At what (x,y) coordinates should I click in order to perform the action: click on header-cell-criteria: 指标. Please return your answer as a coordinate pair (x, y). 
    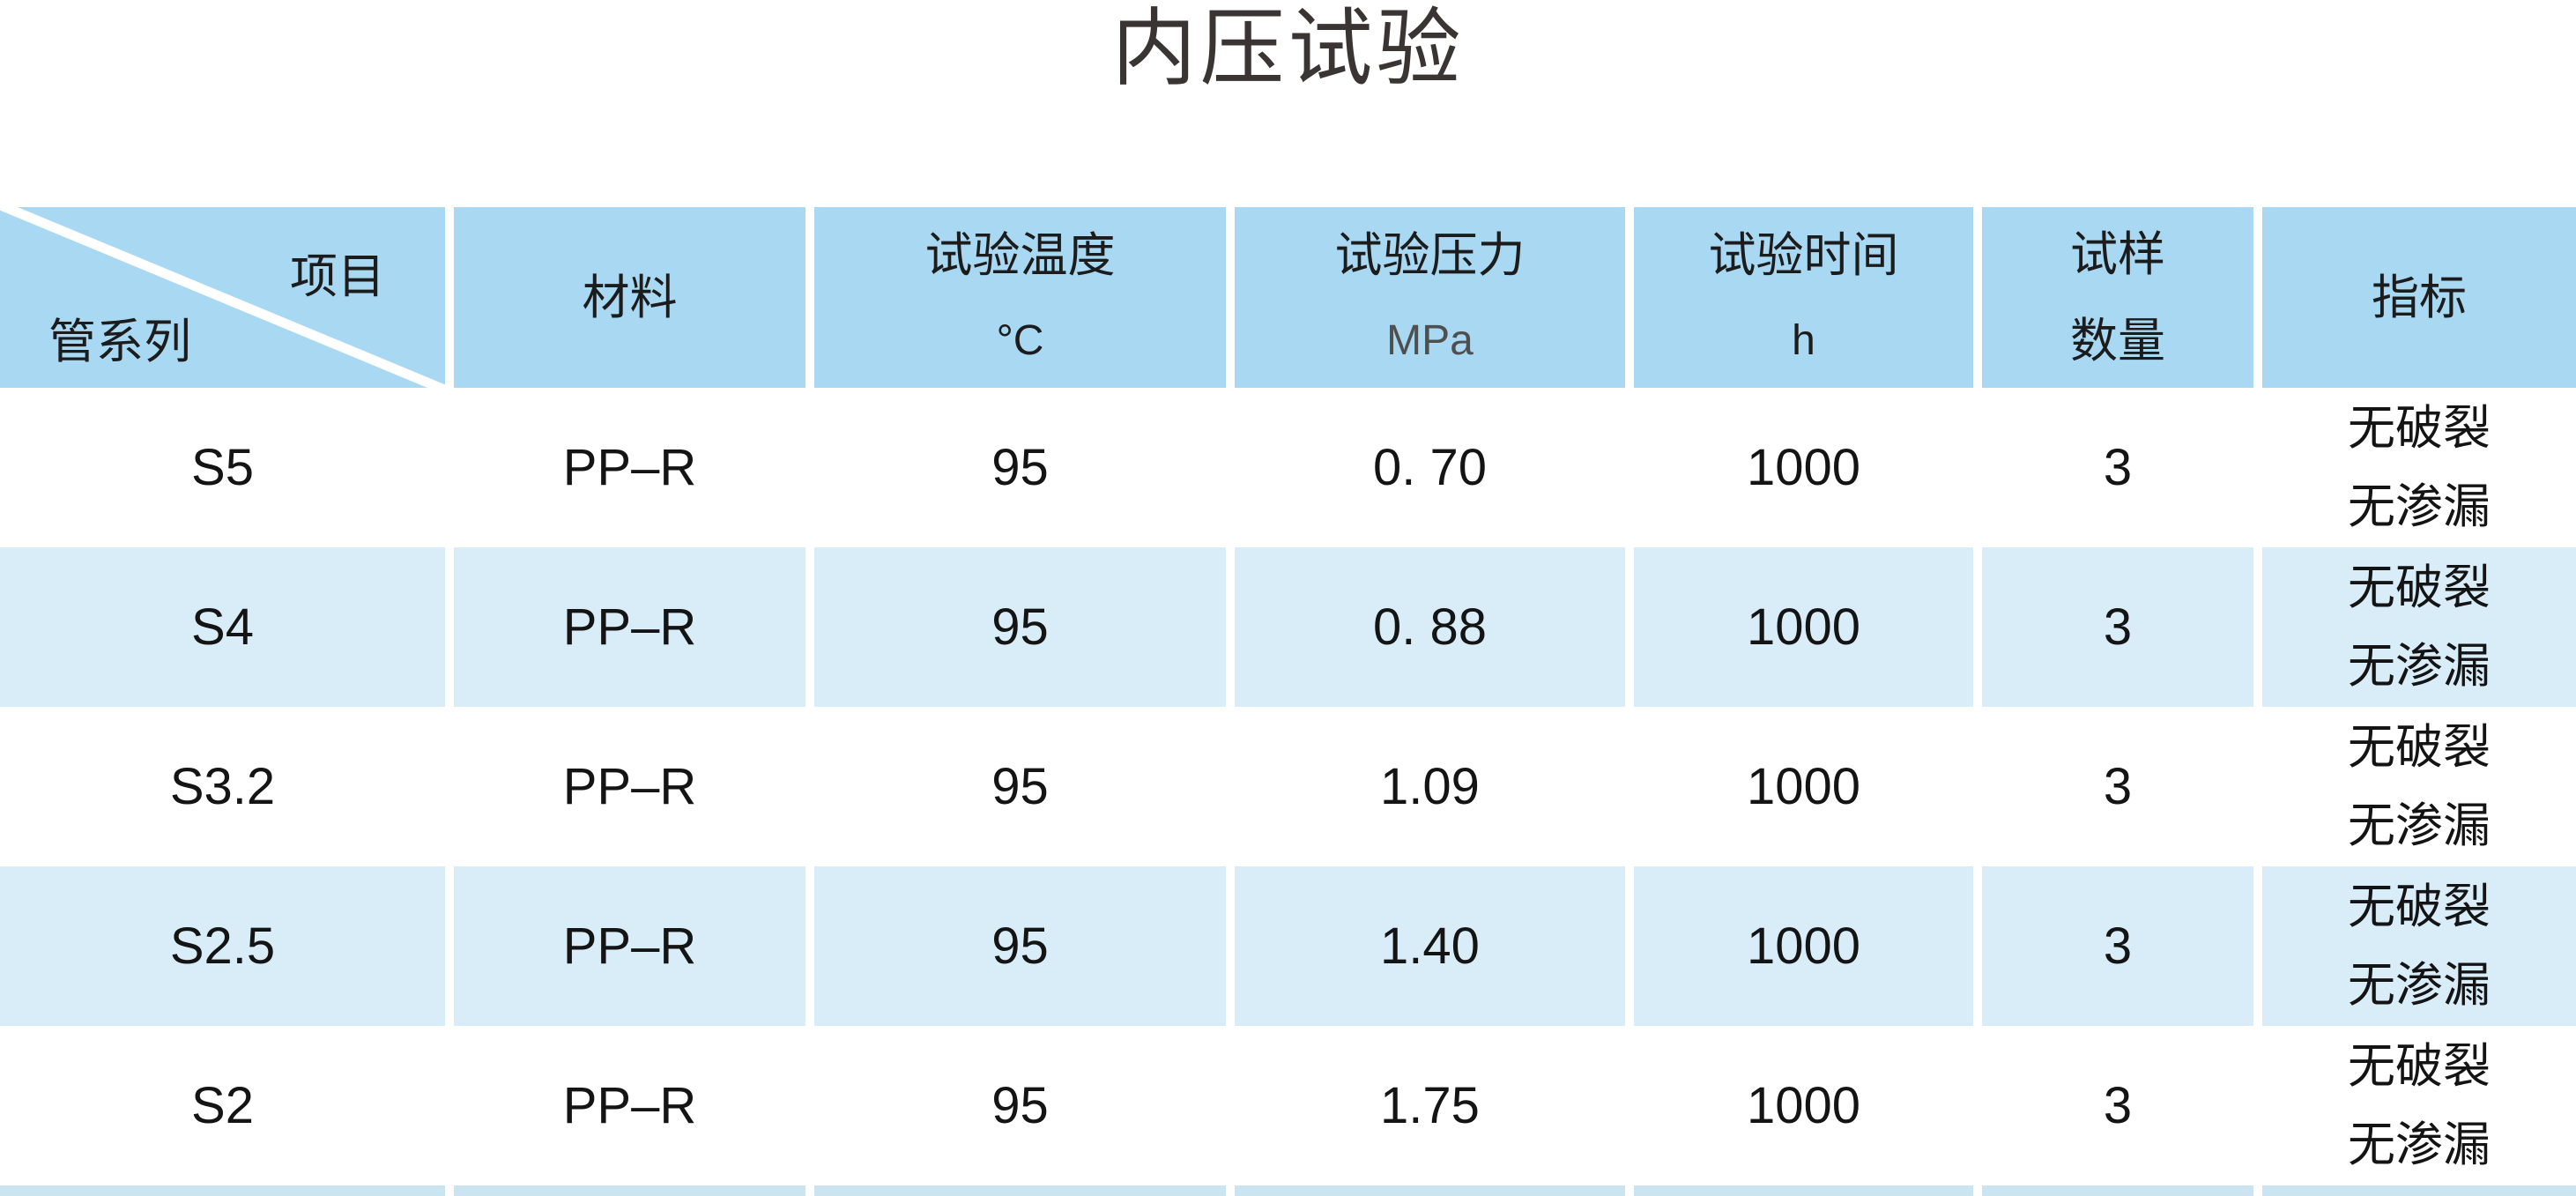
    Looking at the image, I should click on (2419, 297).